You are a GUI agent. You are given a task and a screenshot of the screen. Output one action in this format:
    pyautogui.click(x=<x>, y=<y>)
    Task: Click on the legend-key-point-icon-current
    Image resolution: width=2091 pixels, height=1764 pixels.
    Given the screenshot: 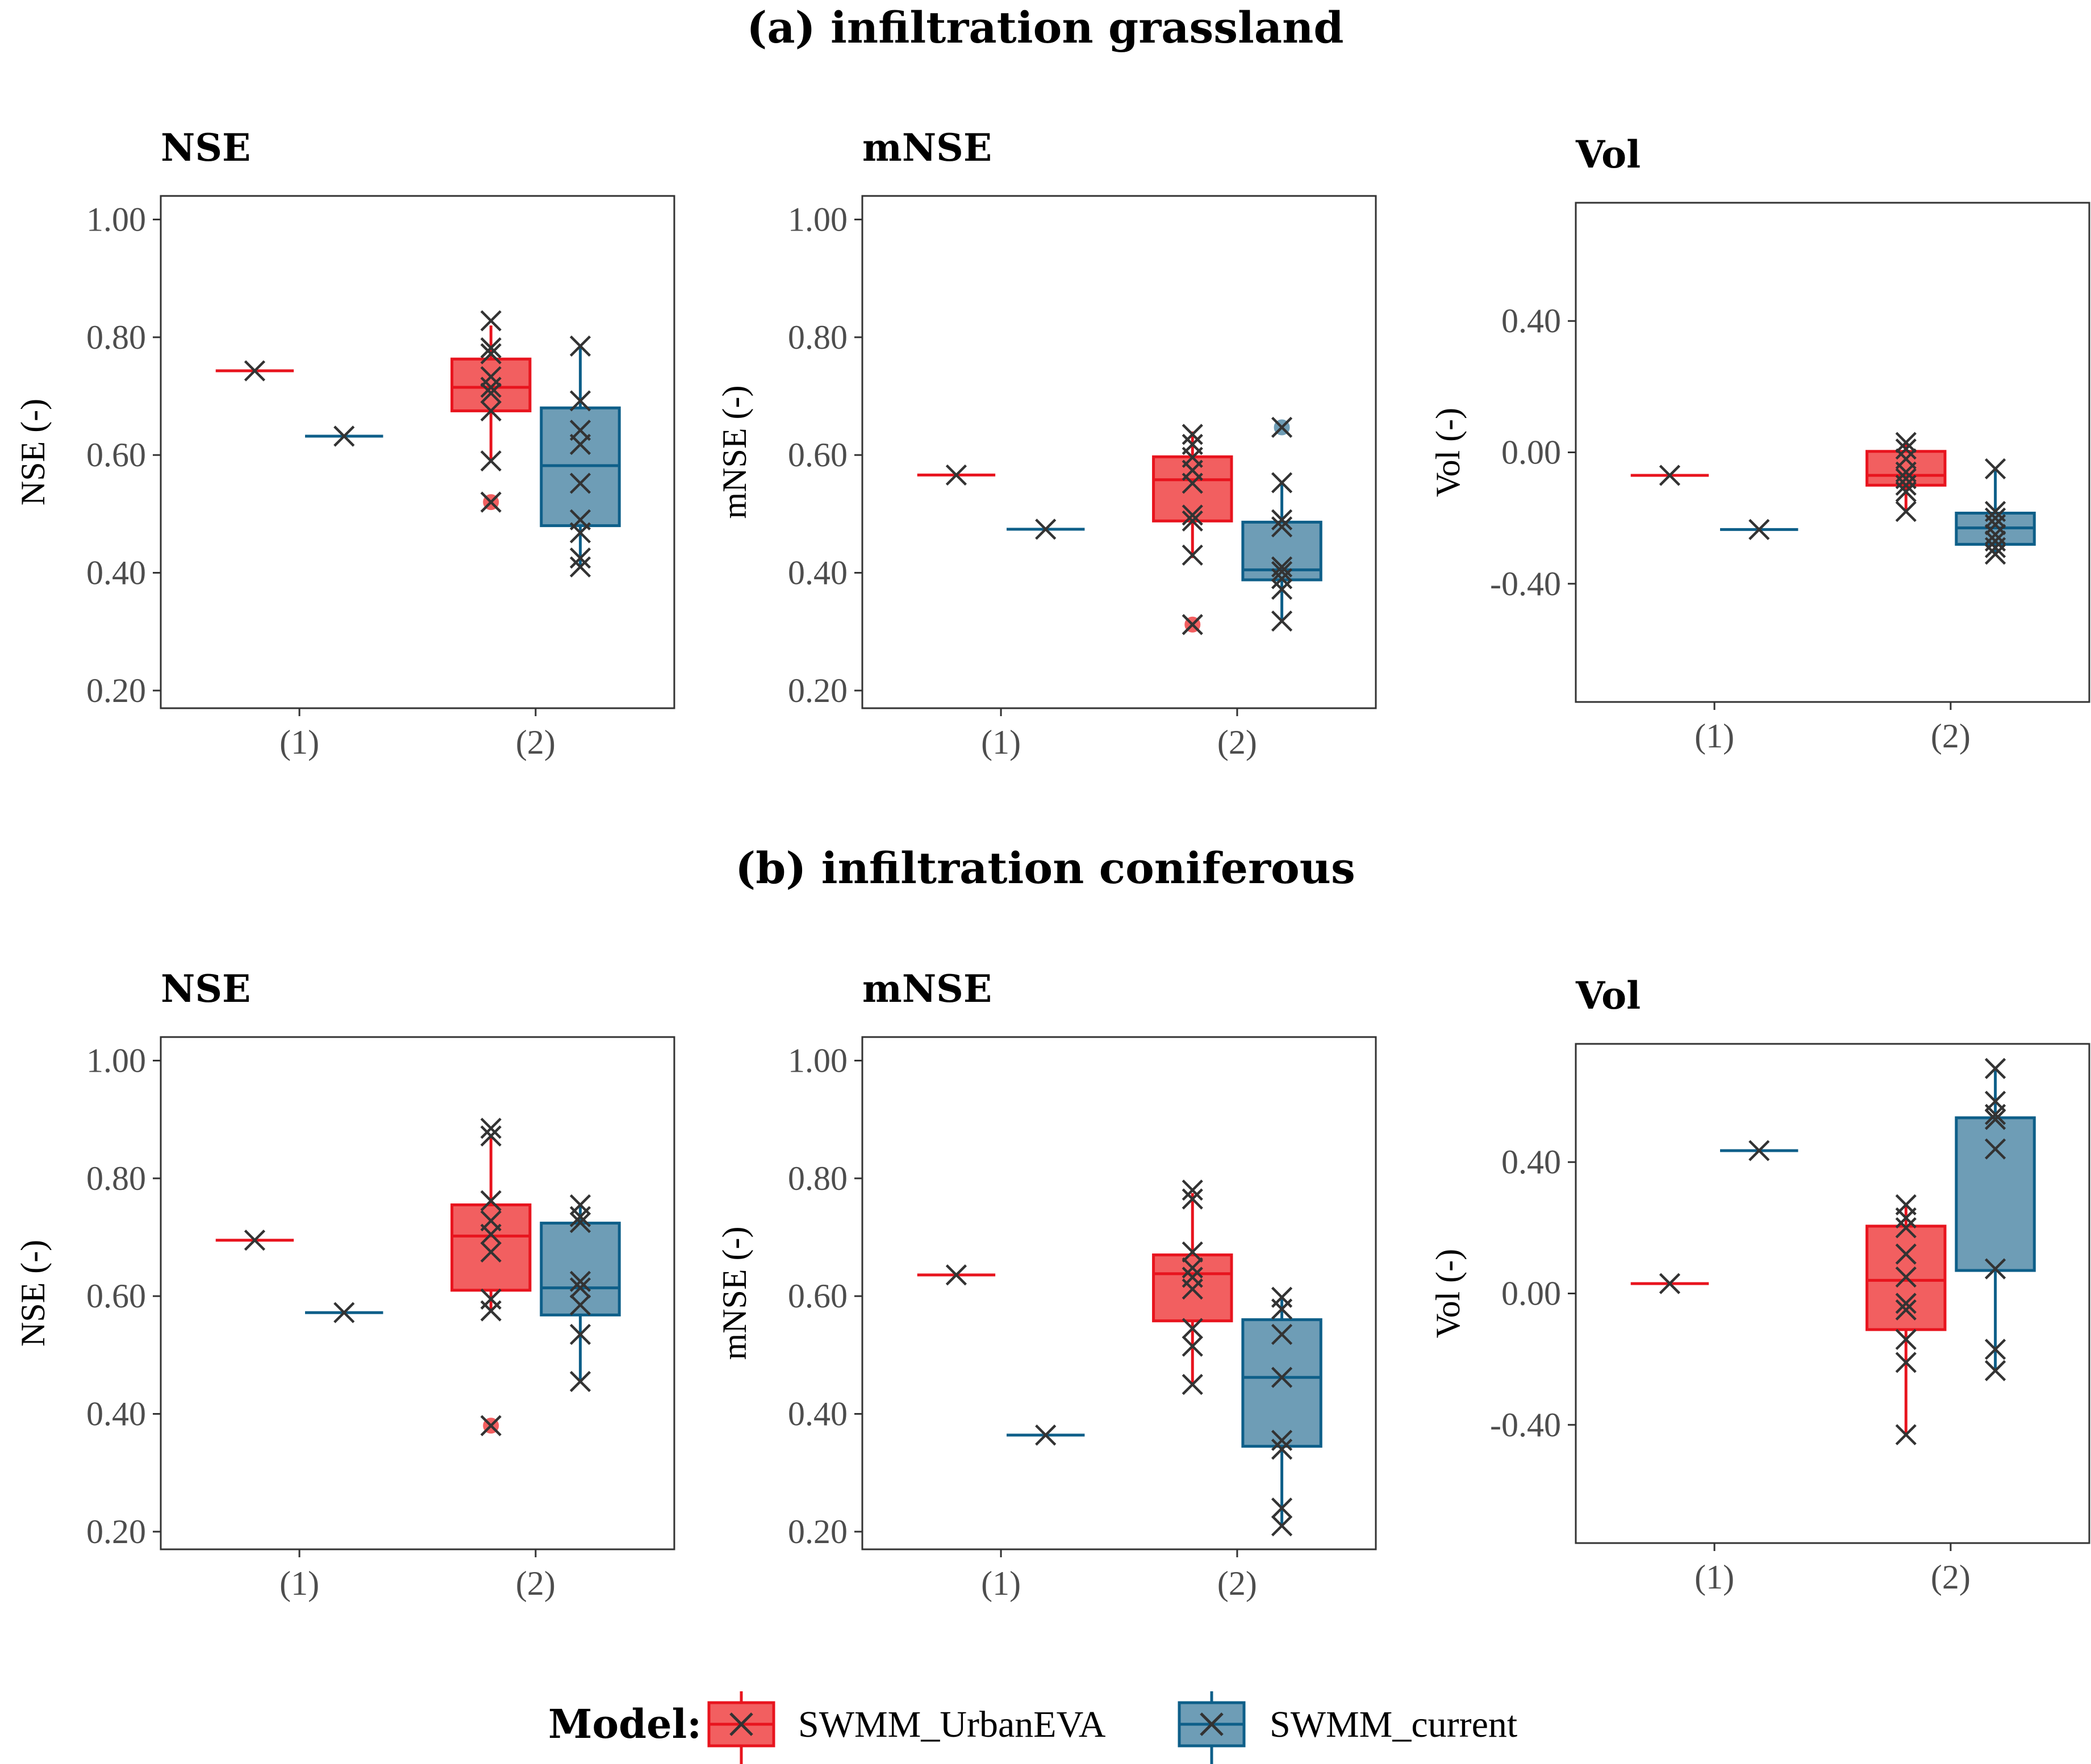 What is the action you would take?
    pyautogui.click(x=1212, y=1724)
    